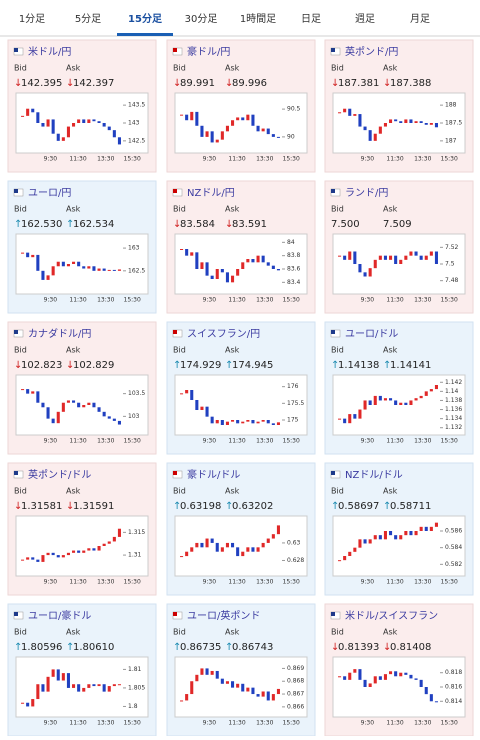 This screenshot has width=480, height=740. What do you see at coordinates (70, 83) in the screenshot?
I see `direction-arrow: ↓` at bounding box center [70, 83].